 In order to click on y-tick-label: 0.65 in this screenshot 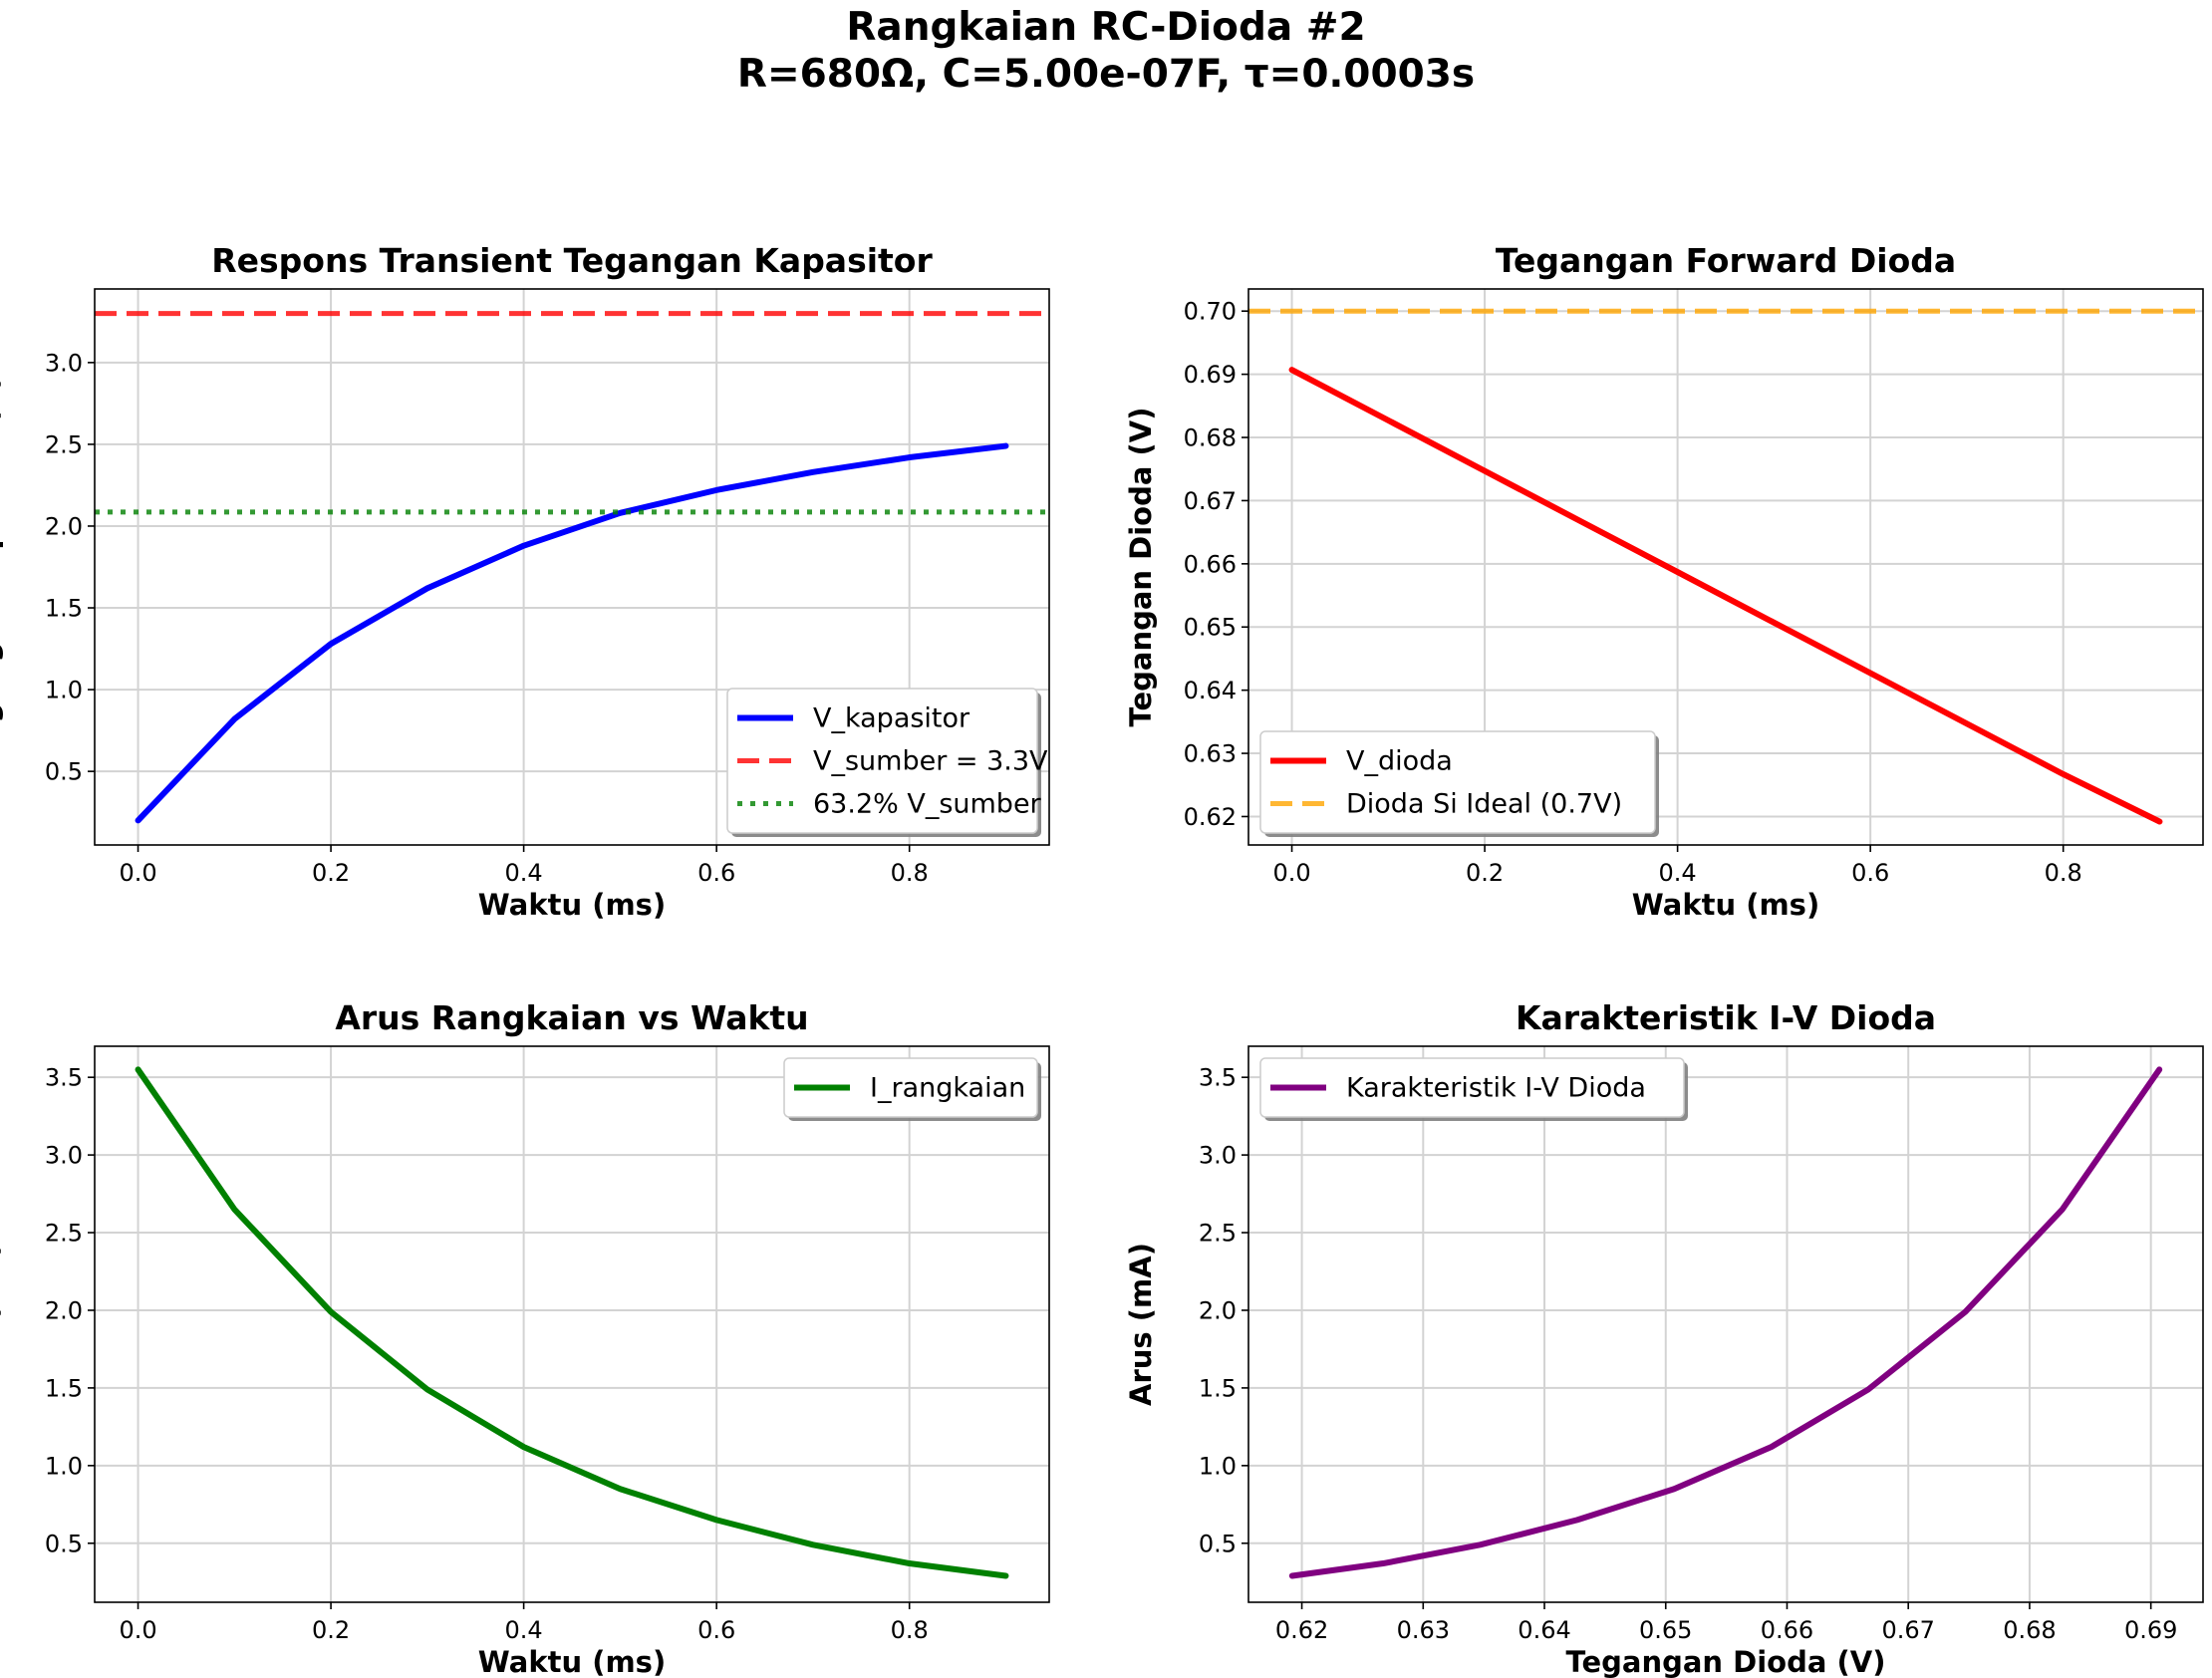, I will do `click(1210, 628)`.